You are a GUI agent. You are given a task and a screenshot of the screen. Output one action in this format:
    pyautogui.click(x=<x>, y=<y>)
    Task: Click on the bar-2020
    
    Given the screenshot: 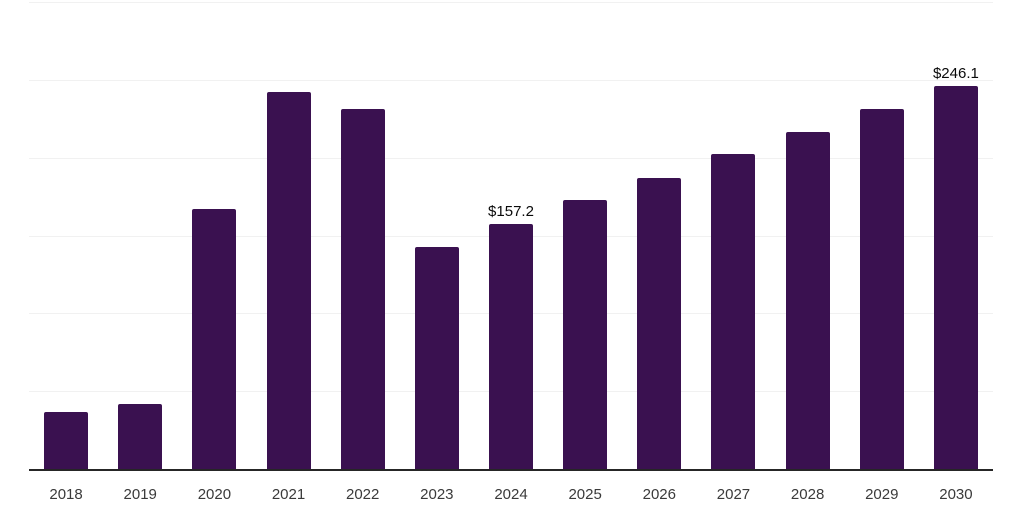 What is the action you would take?
    pyautogui.click(x=214, y=338)
    